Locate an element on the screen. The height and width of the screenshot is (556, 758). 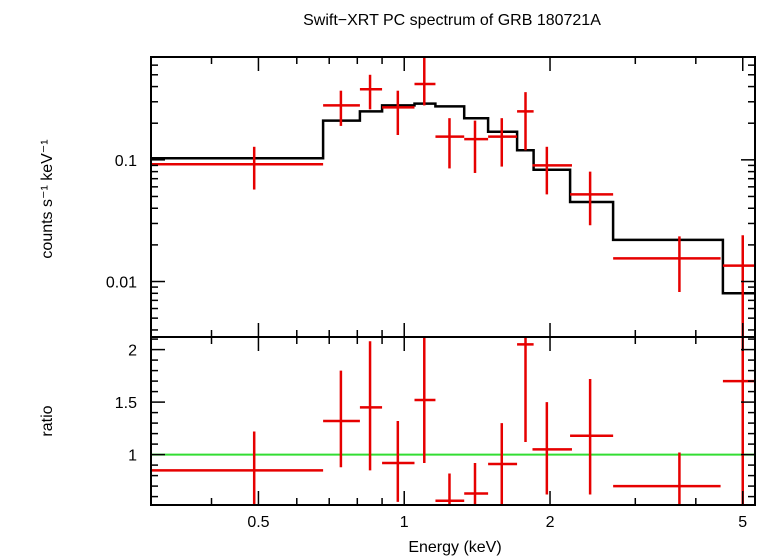
x-tick-labels: 0.5 1 2 5 is located at coordinates (497, 522).